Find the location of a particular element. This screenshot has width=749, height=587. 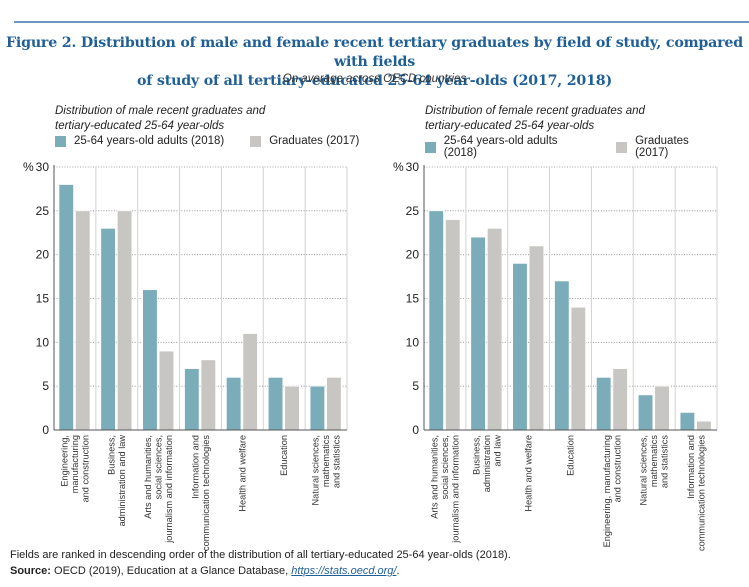

female-y-tick-label: 25 is located at coordinates (413, 211).